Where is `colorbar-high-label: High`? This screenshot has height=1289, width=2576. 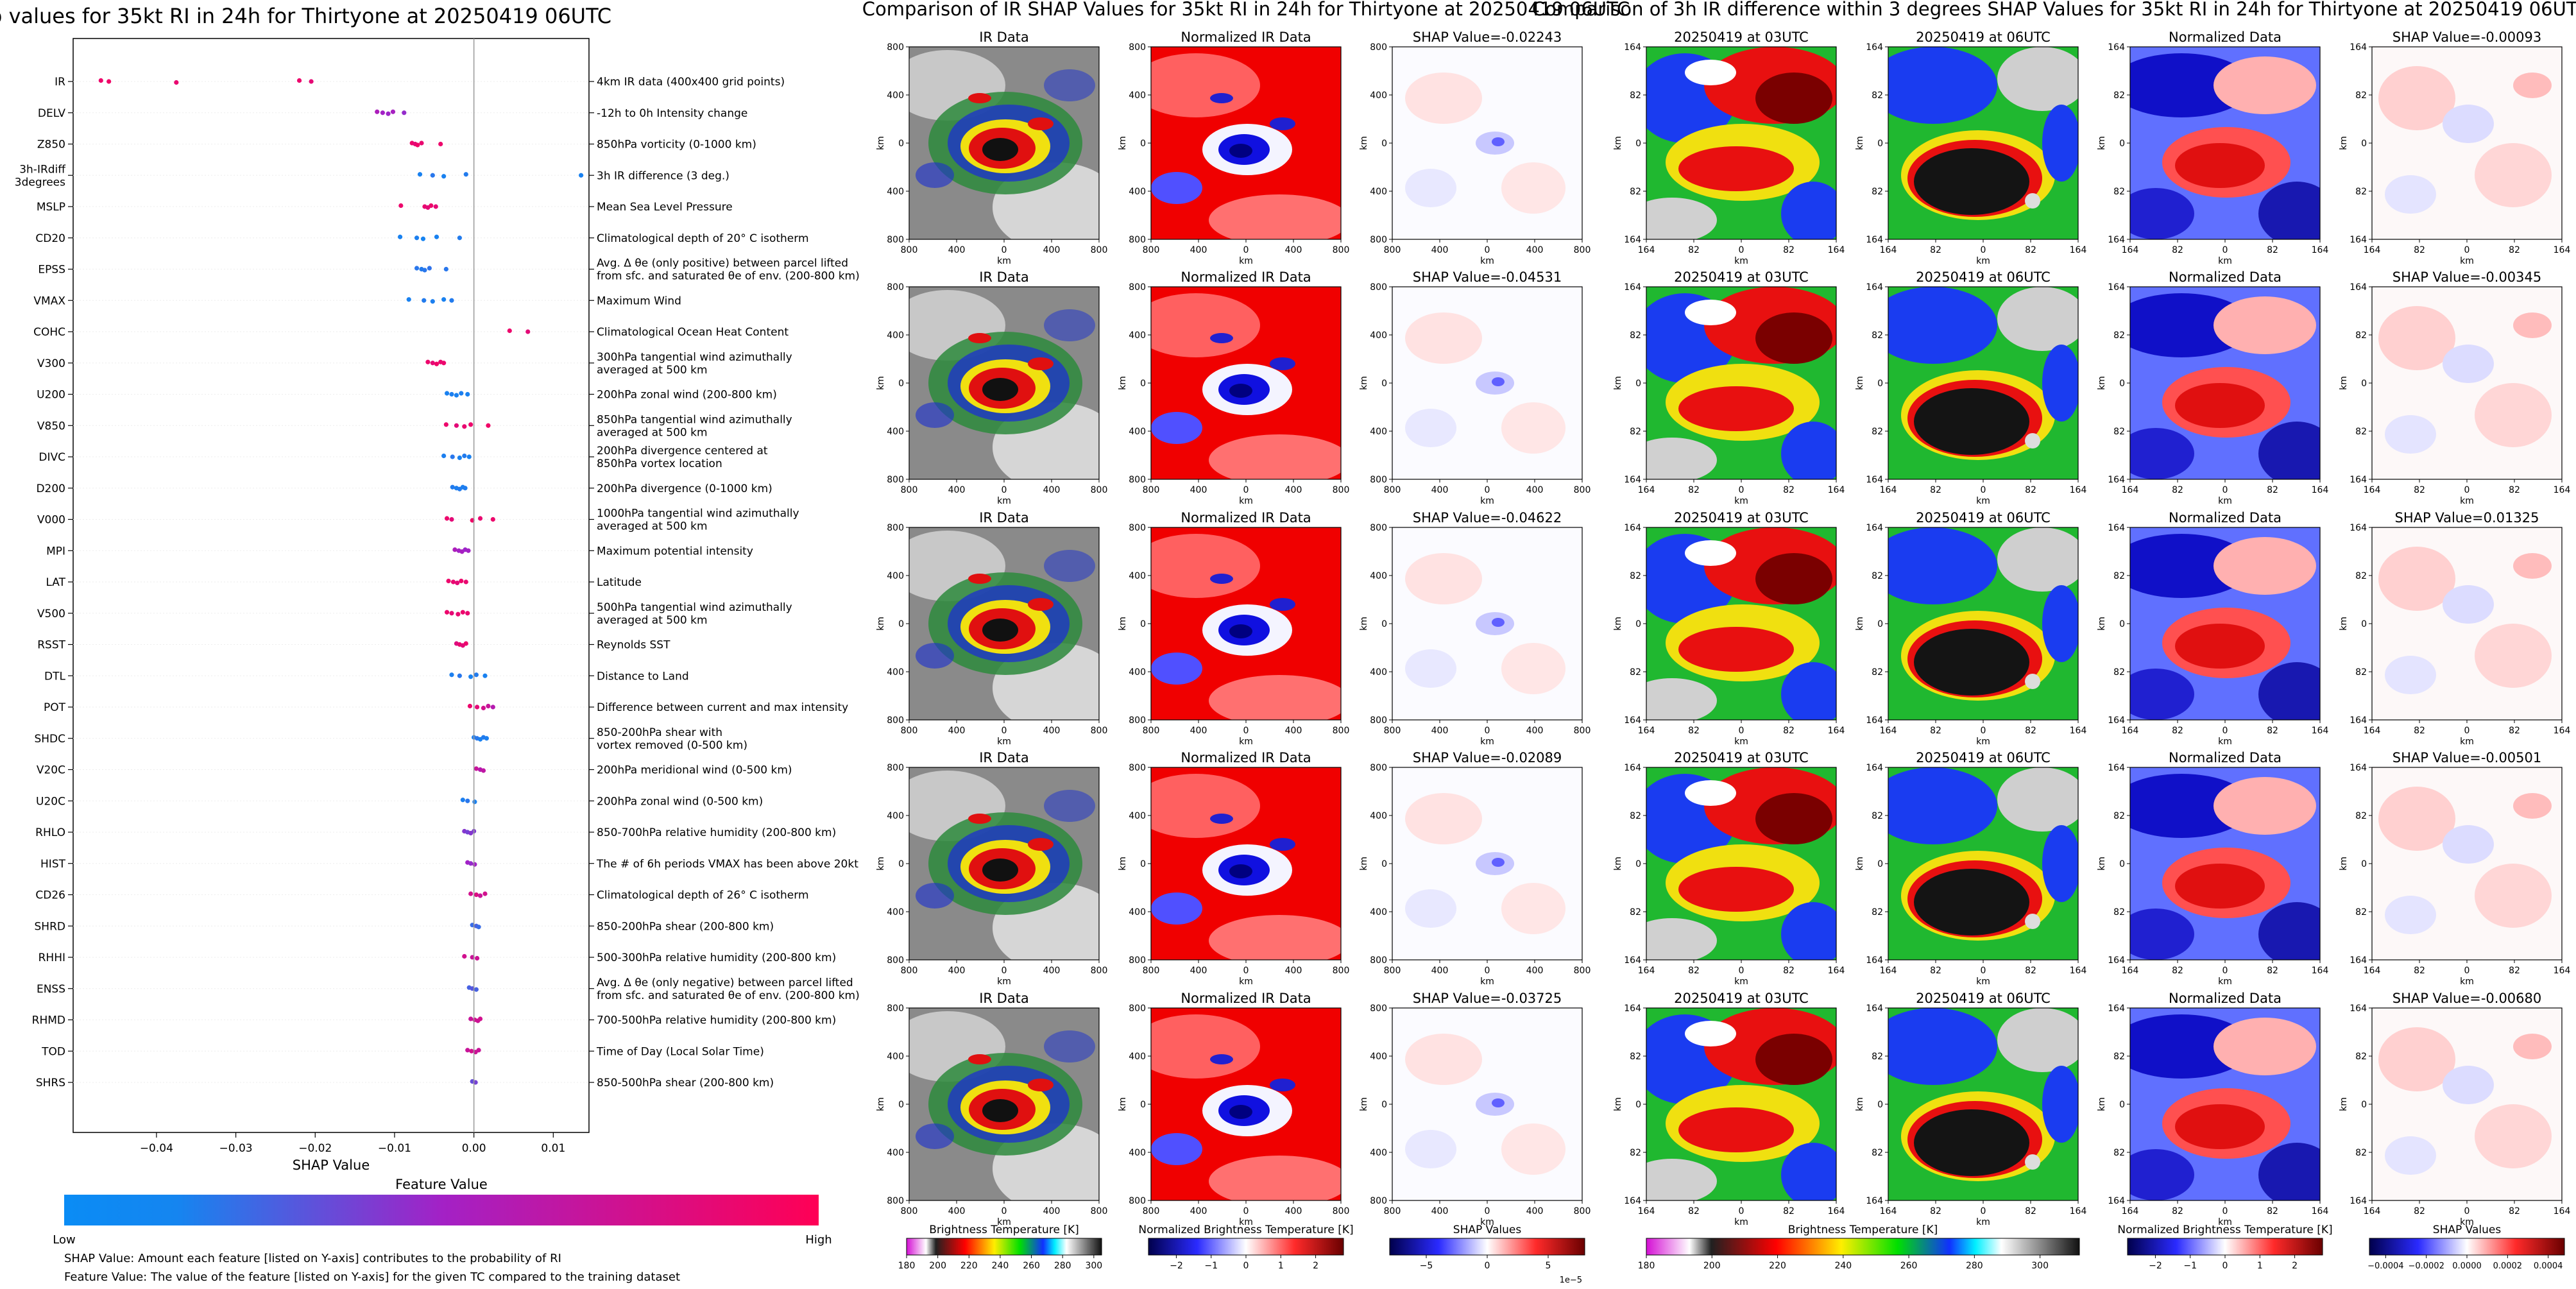 colorbar-high-label: High is located at coordinates (818, 1240).